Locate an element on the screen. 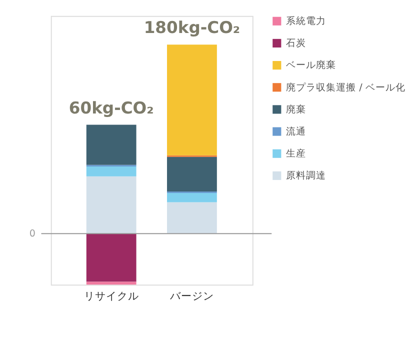  legend-label: 生産 is located at coordinates (296, 153).